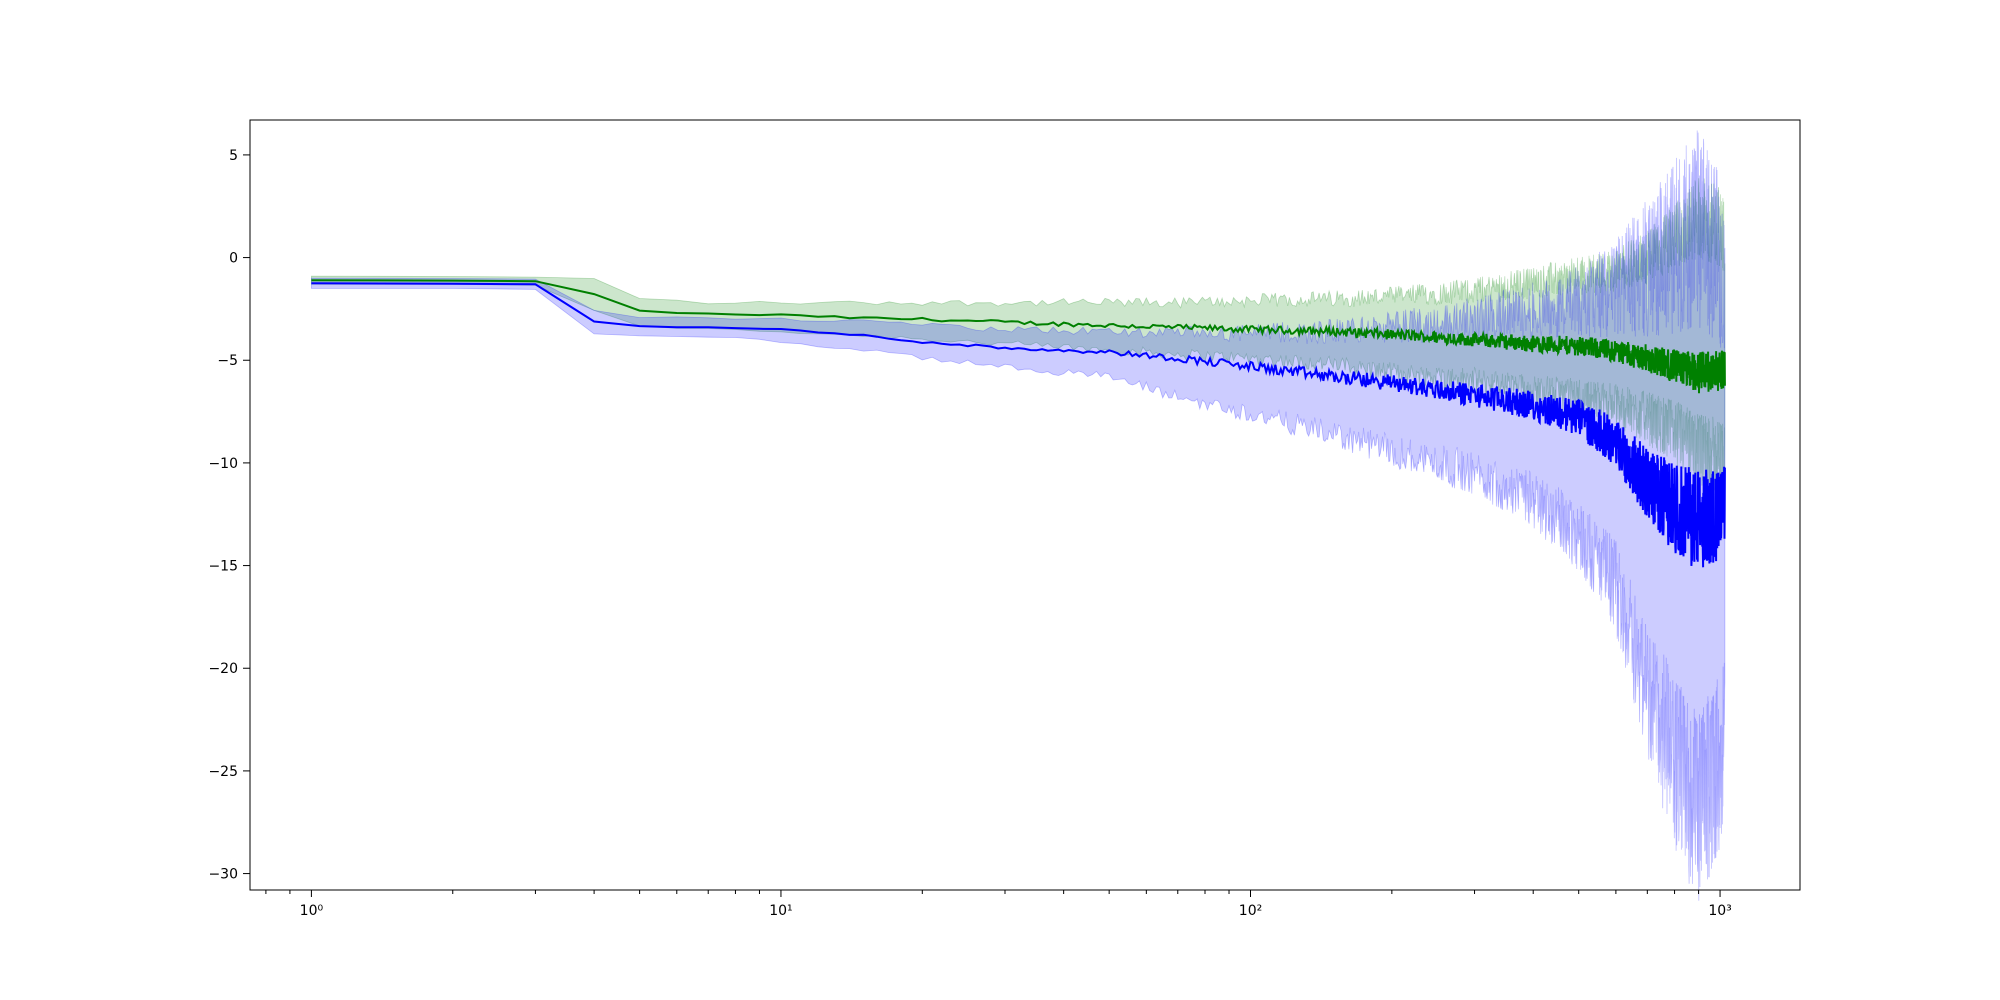 This screenshot has height=1000, width=2000. Describe the element at coordinates (312, 911) in the screenshot. I see `x-tick-label: 10⁰` at that location.